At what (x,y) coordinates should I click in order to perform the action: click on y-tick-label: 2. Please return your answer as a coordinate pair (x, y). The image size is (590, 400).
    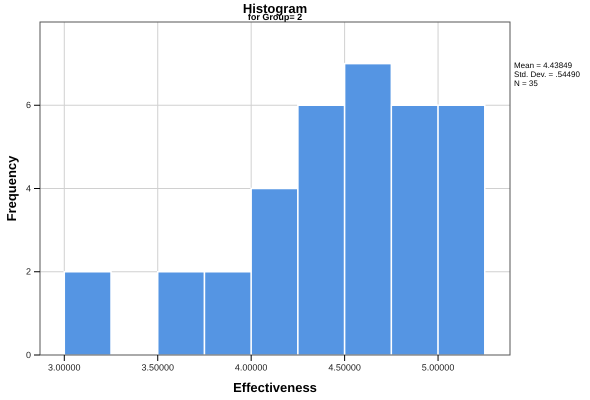
    Looking at the image, I should click on (28, 271).